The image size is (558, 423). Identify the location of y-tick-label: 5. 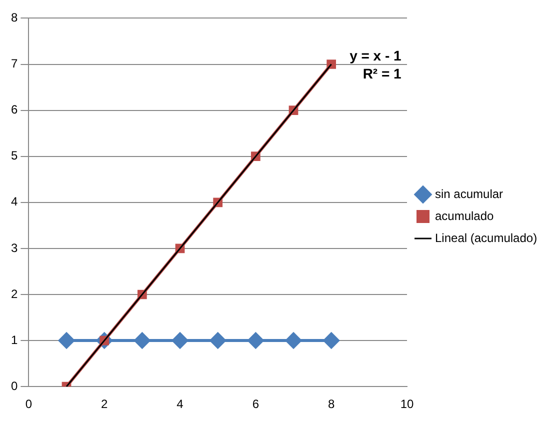
(14, 155).